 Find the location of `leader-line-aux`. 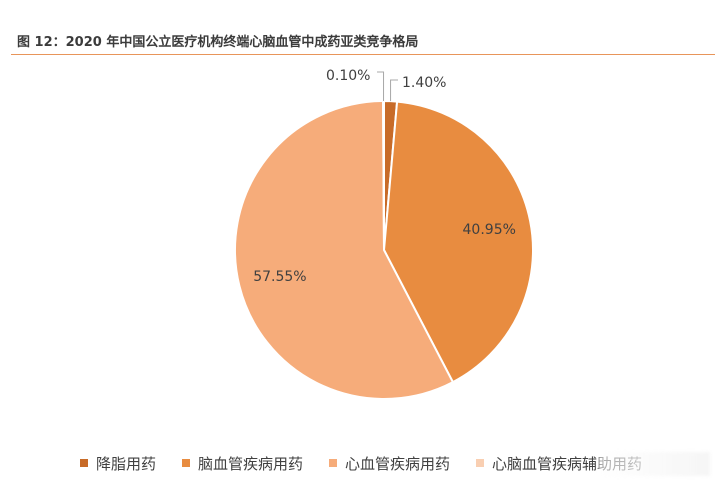

leader-line-aux is located at coordinates (381, 86).